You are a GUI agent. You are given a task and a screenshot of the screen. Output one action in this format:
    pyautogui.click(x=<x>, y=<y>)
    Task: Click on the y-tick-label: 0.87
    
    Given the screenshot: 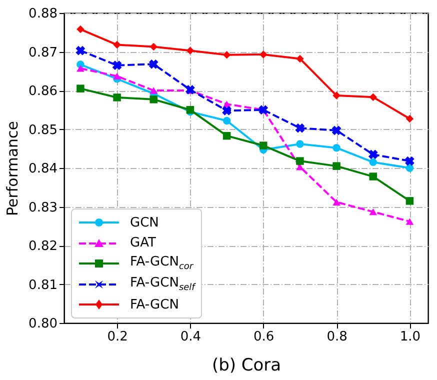 What is the action you would take?
    pyautogui.click(x=43, y=52)
    